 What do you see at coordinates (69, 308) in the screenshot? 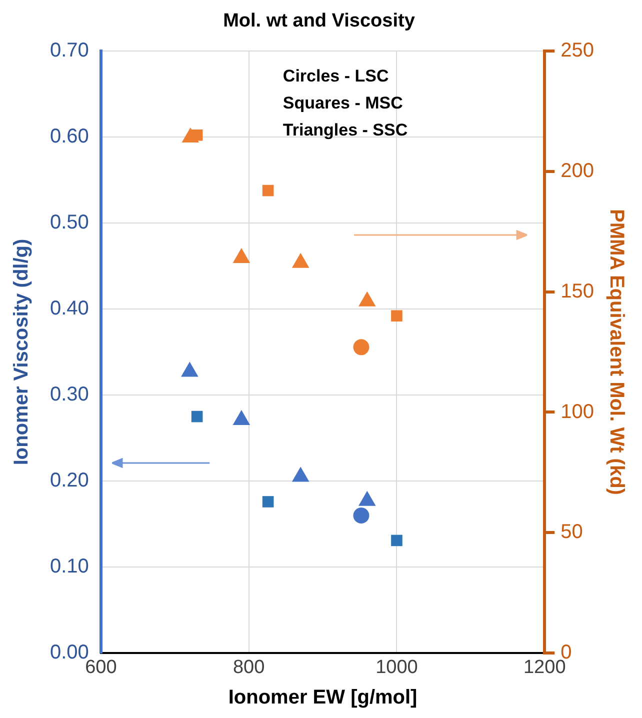
I see `y-tick-label: 0.40` at bounding box center [69, 308].